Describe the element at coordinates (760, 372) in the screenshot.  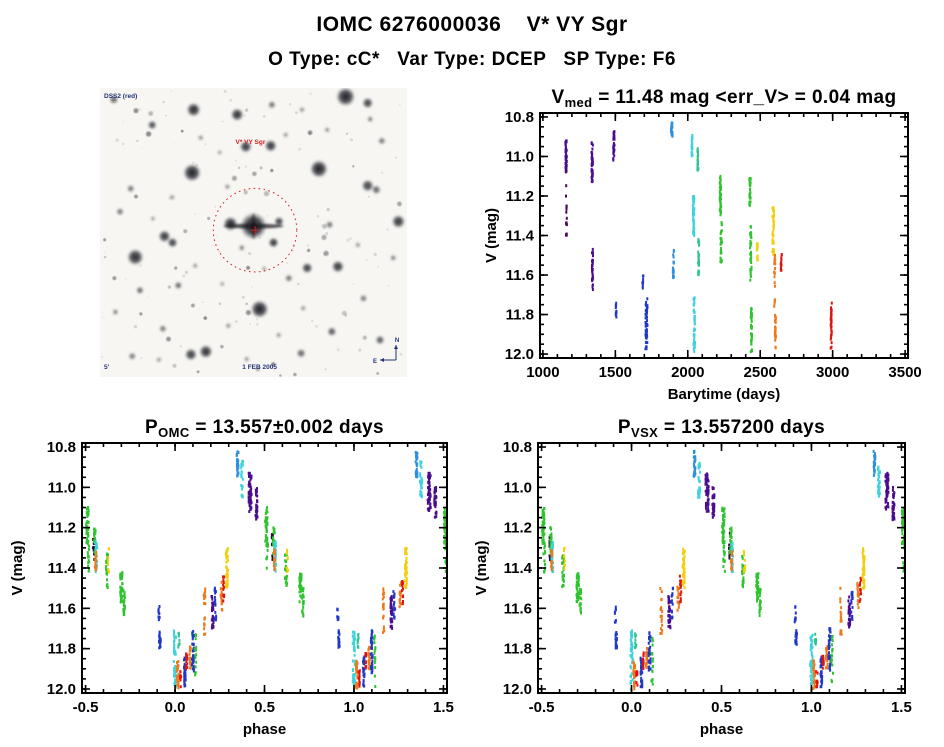
I see `svg-text: 2500` at that location.